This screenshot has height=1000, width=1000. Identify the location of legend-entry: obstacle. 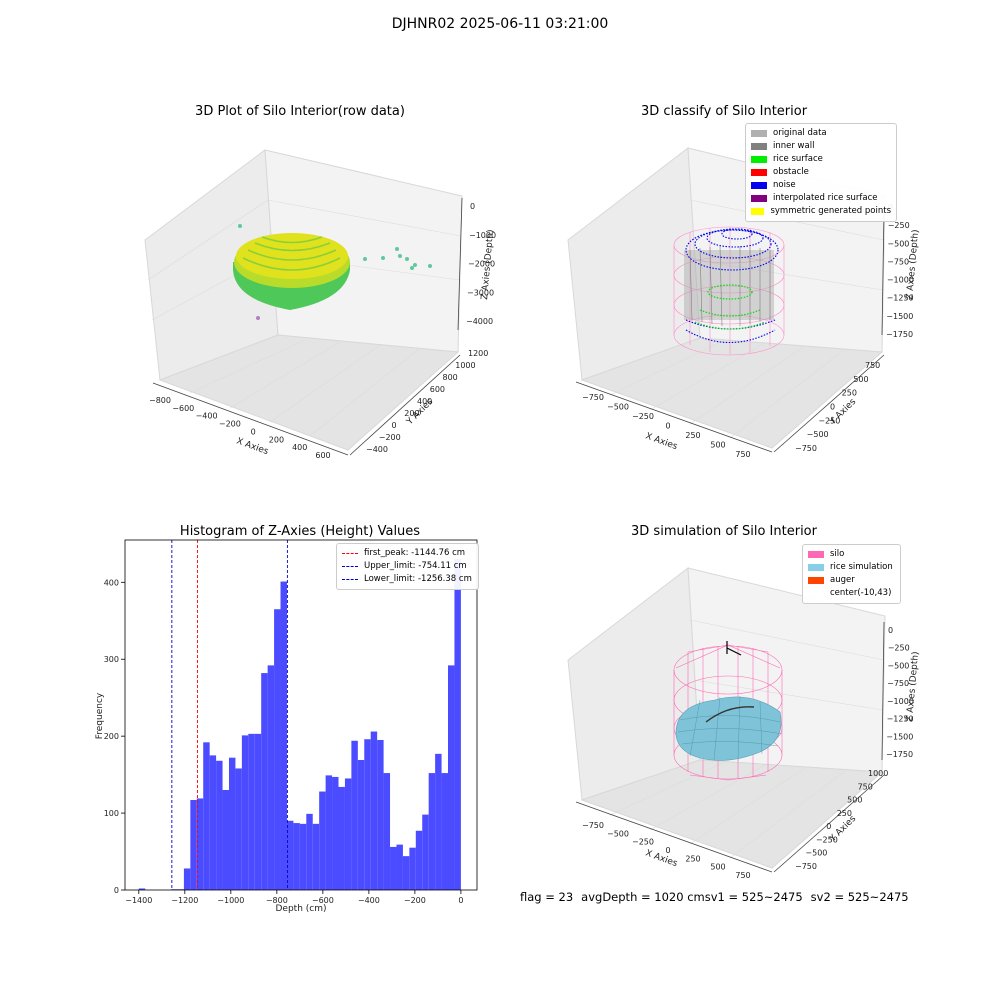
(821, 172).